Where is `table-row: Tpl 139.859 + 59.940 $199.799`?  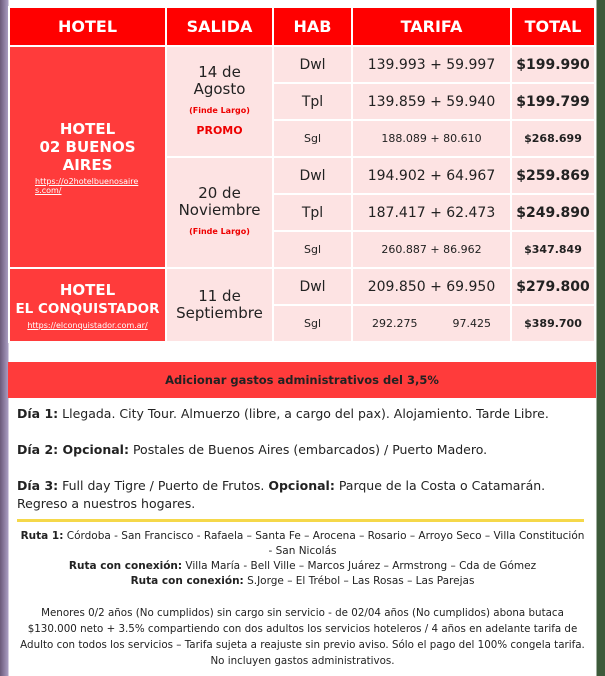
table-row: Tpl 139.859 + 59.940 $199.799 is located at coordinates (302, 101).